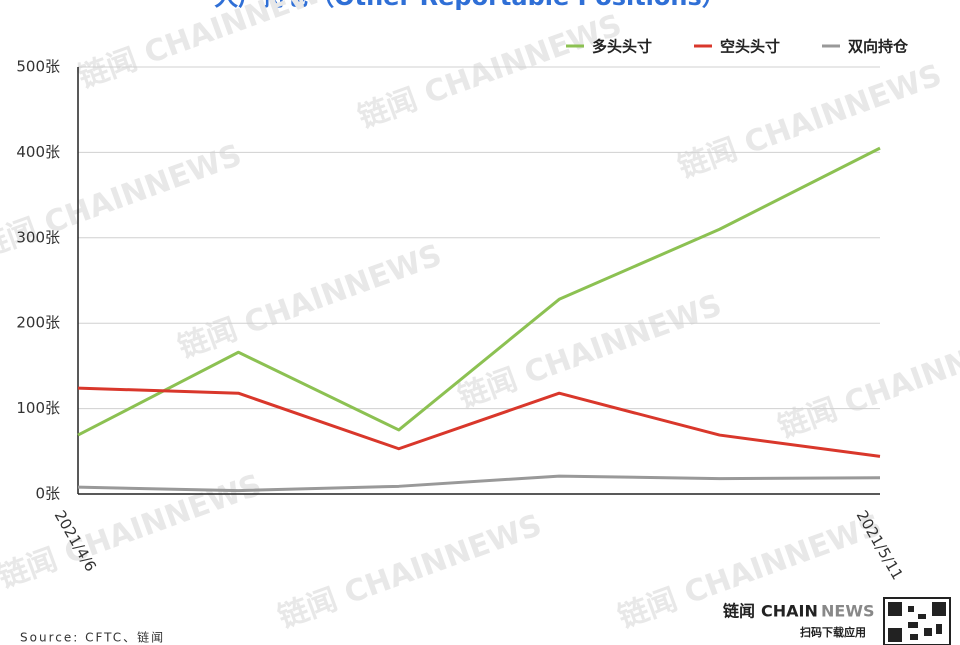 The width and height of the screenshot is (960, 645). Describe the element at coordinates (739, 611) in the screenshot. I see `logo-brand: 链闻` at that location.